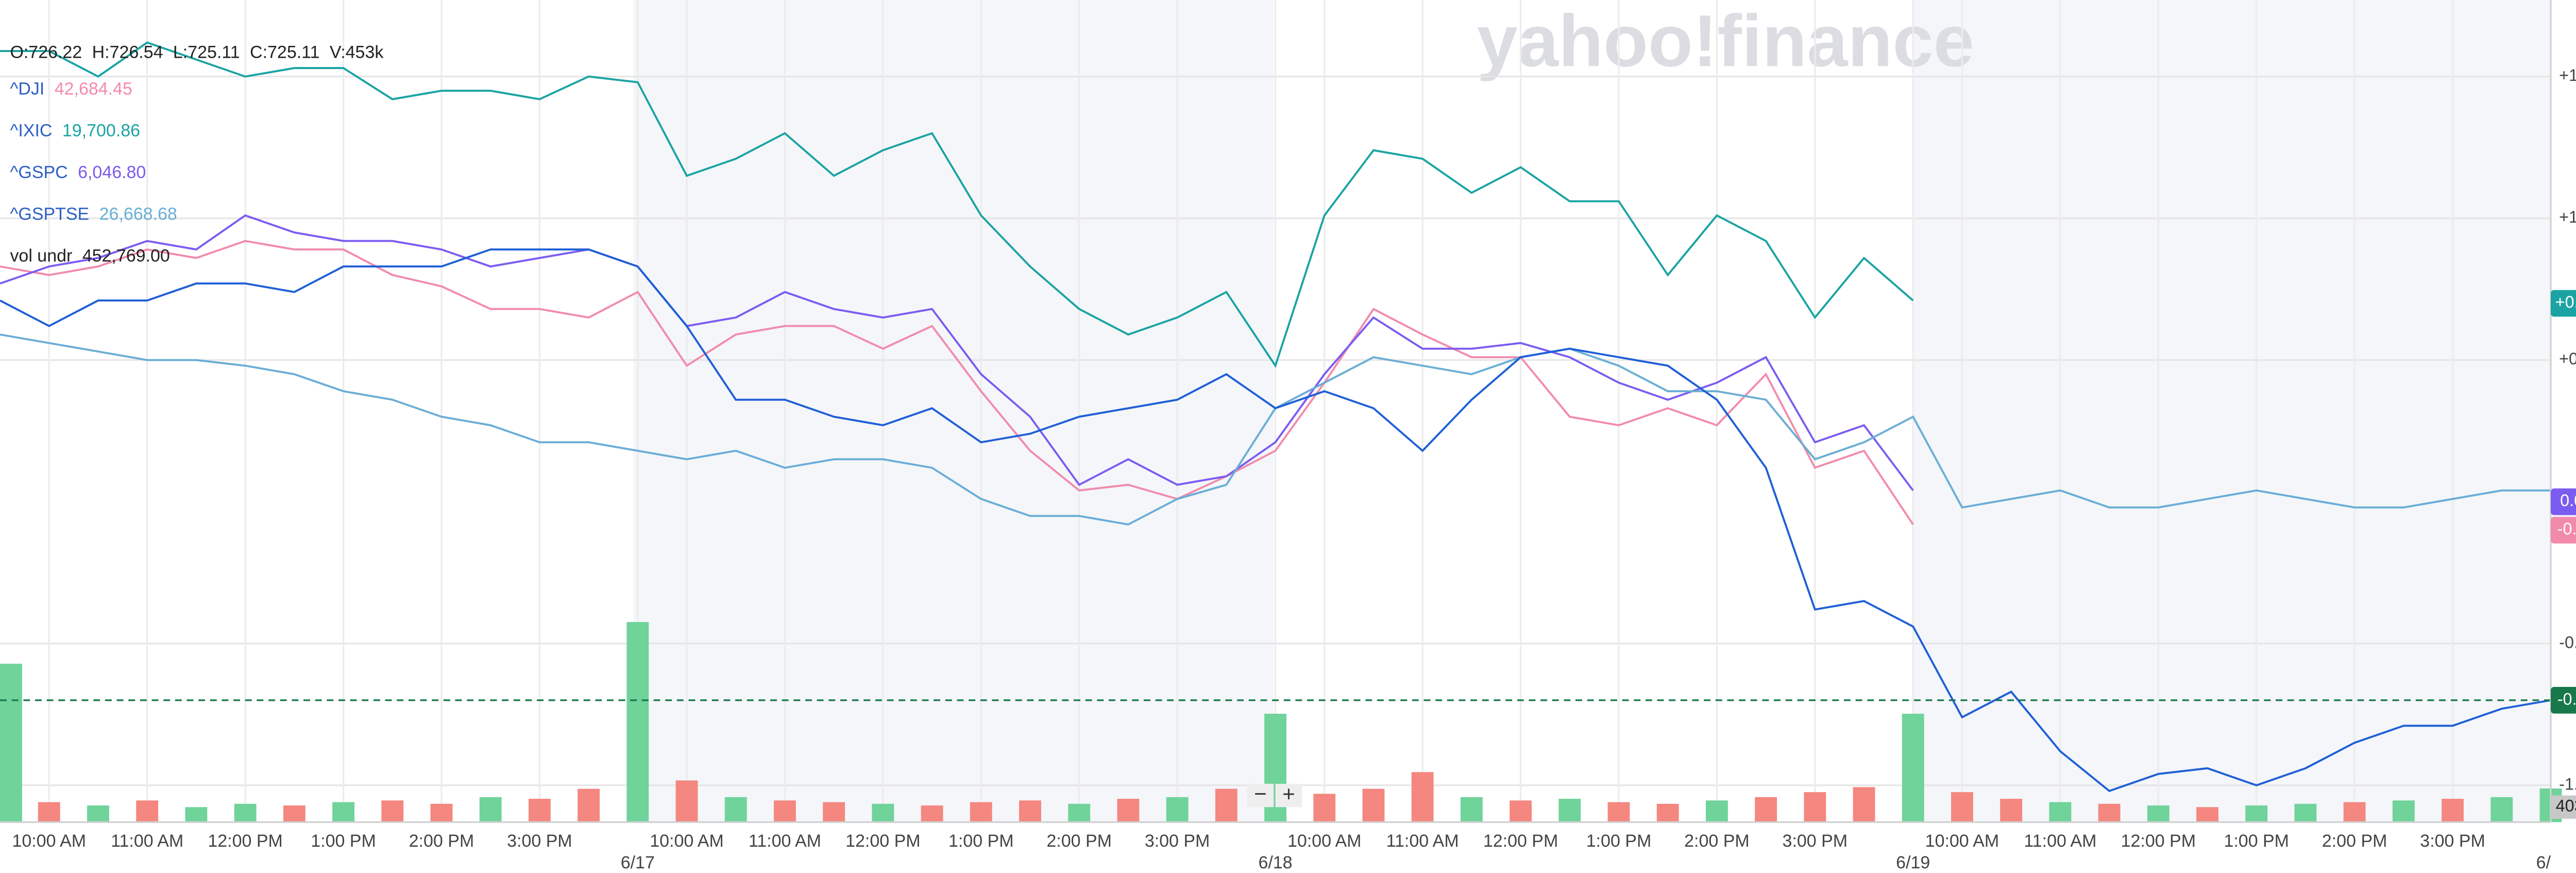 This screenshot has width=2576, height=873. I want to click on legend-name: vol undr, so click(41, 255).